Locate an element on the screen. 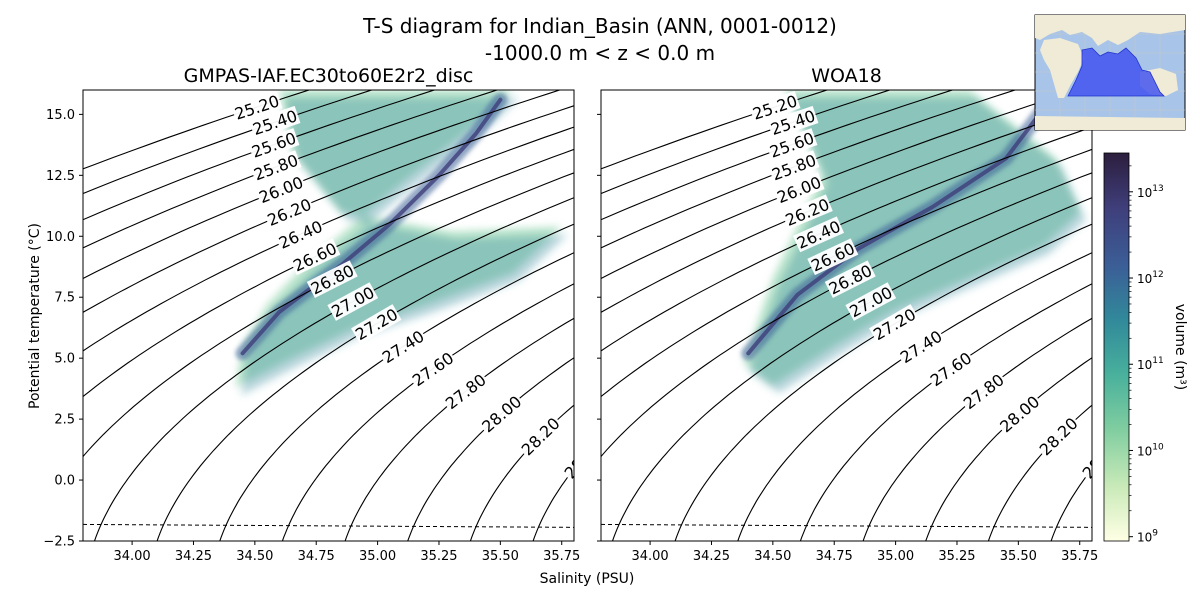 The width and height of the screenshot is (1200, 600). colorbar-tick-label: 1013 is located at coordinates (1150, 192).